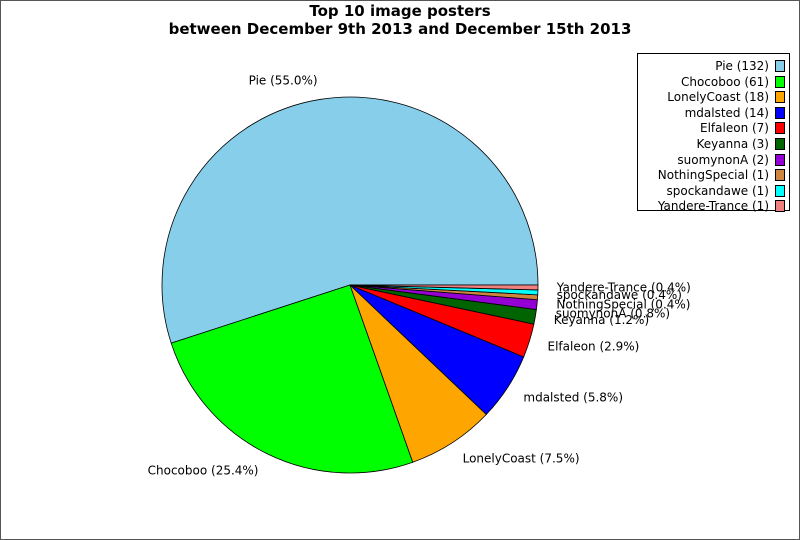  I want to click on legend-item-elfaleon: Elfaleon (7), so click(742, 128).